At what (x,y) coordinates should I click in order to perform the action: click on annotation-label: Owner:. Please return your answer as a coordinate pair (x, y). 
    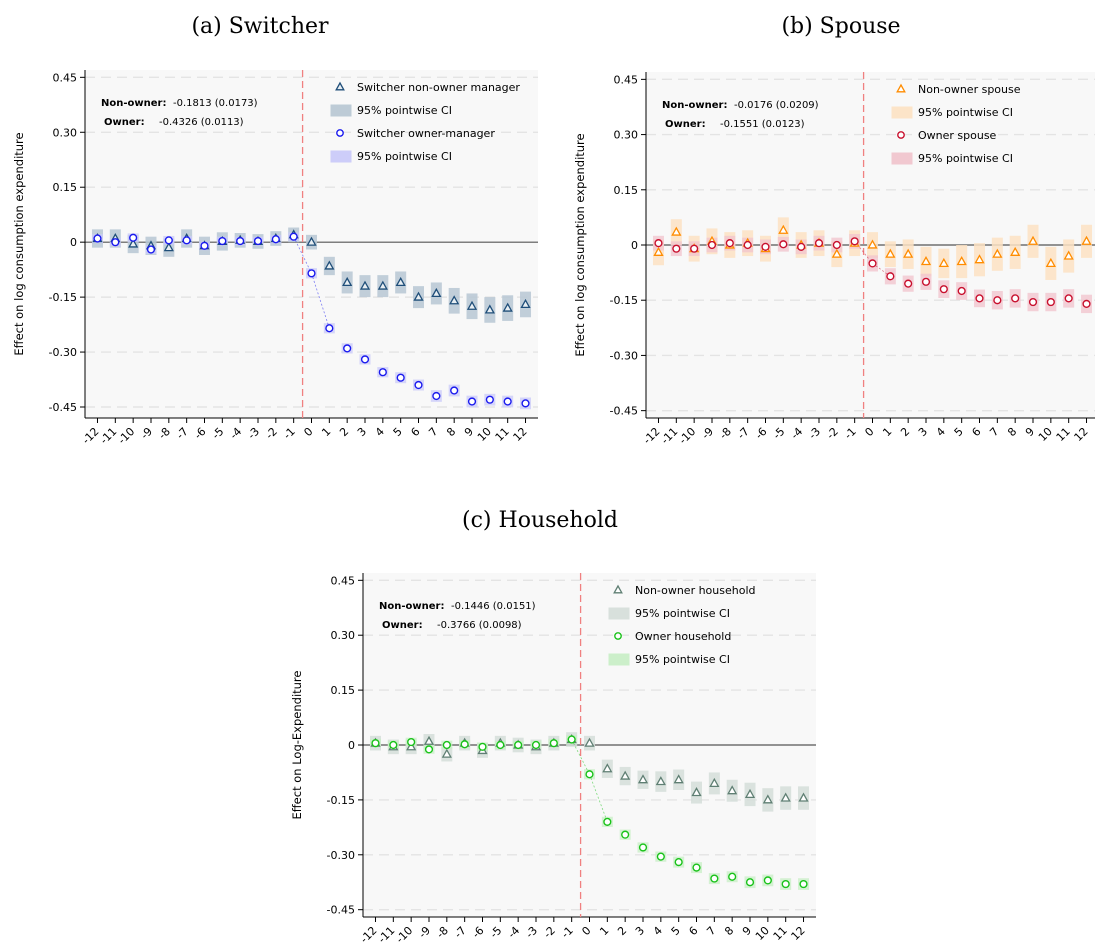
    Looking at the image, I should click on (685, 124).